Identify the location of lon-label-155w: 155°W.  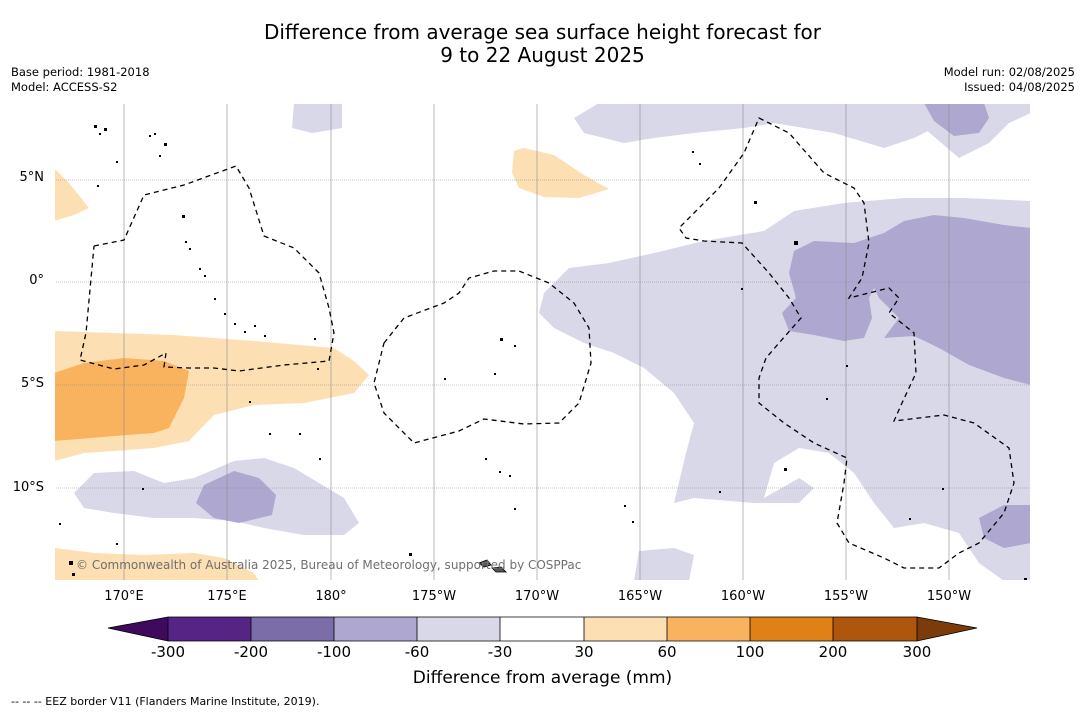
(846, 596).